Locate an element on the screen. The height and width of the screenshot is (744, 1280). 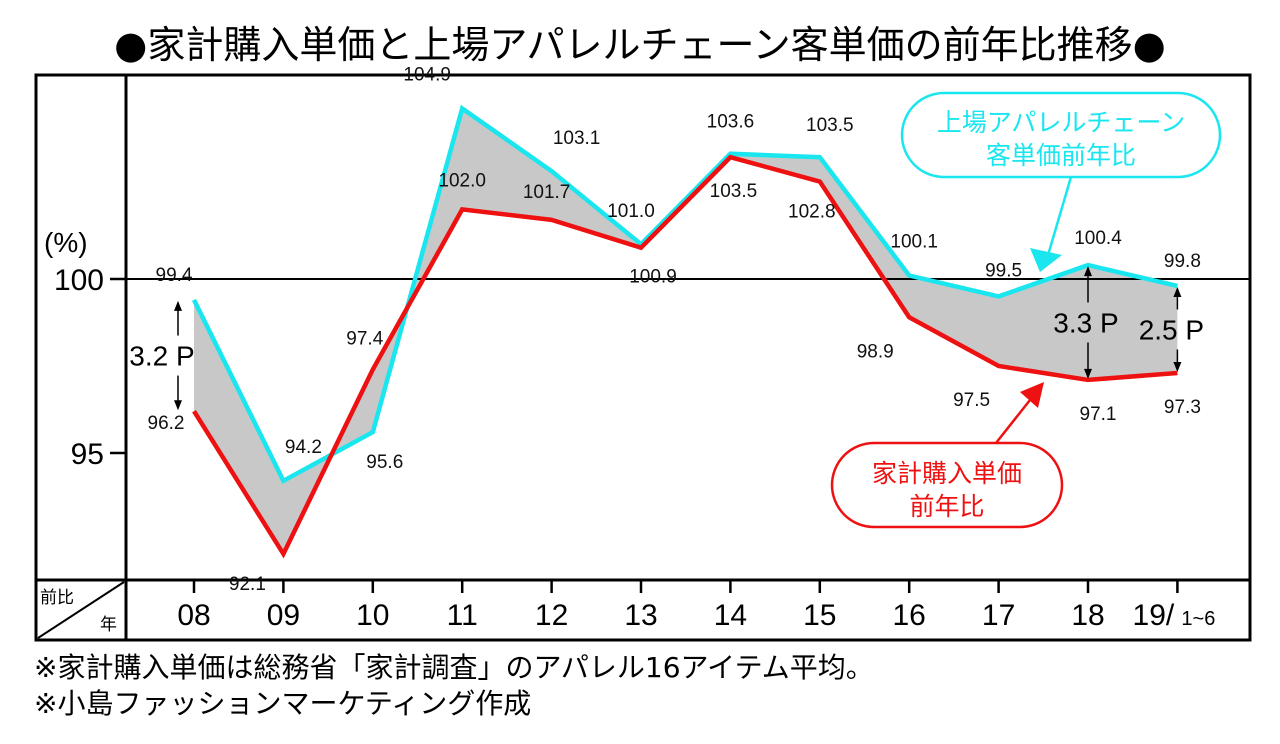
data-label-household: 100.9 is located at coordinates (653, 277).